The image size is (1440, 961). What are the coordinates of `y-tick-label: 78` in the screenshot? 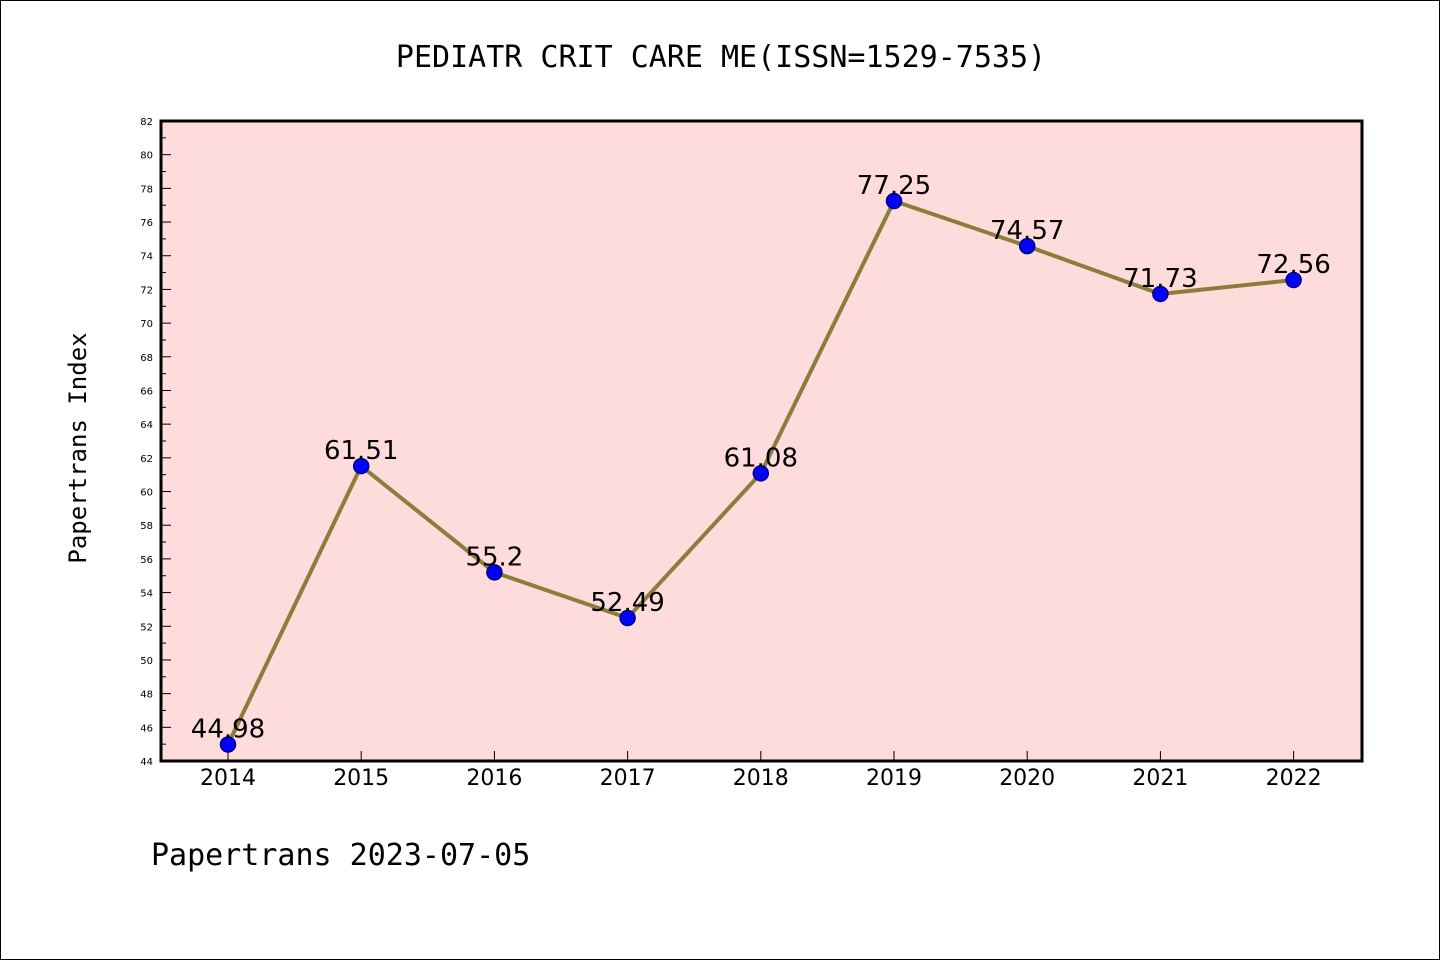 It's located at (146, 189).